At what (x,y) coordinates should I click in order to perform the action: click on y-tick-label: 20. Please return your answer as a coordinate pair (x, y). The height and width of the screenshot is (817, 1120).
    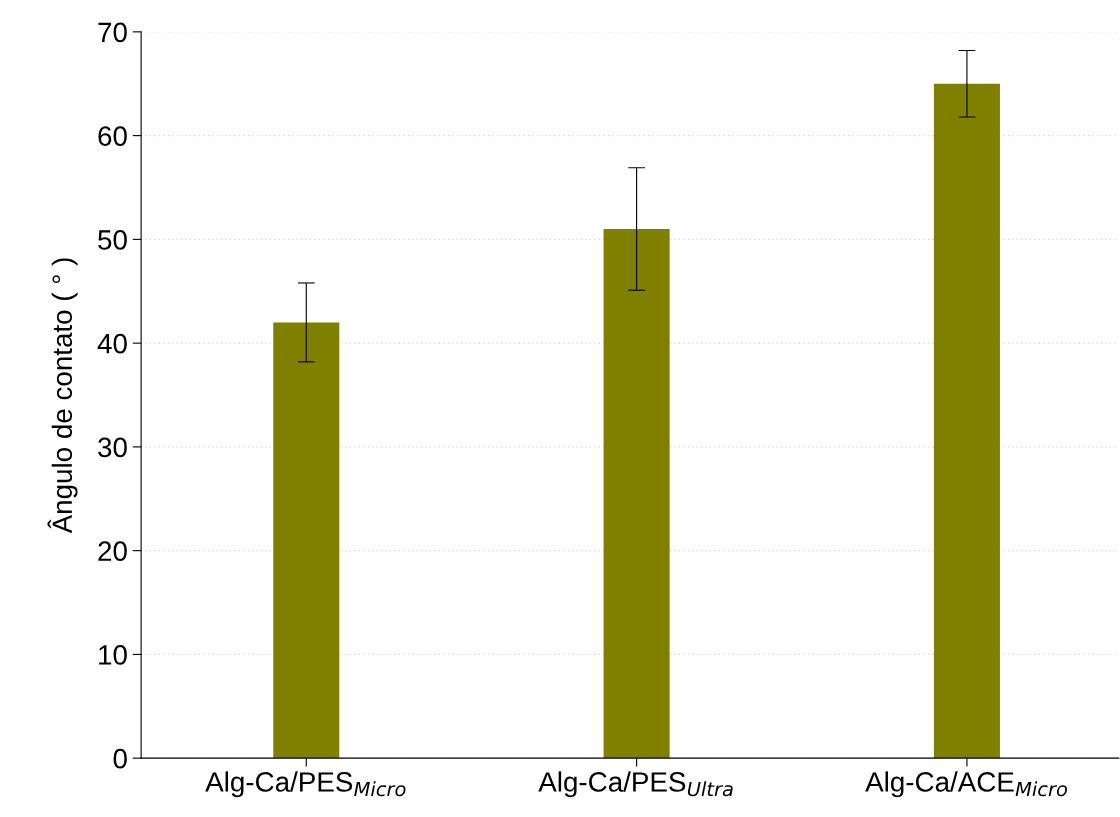
    Looking at the image, I should click on (112, 551).